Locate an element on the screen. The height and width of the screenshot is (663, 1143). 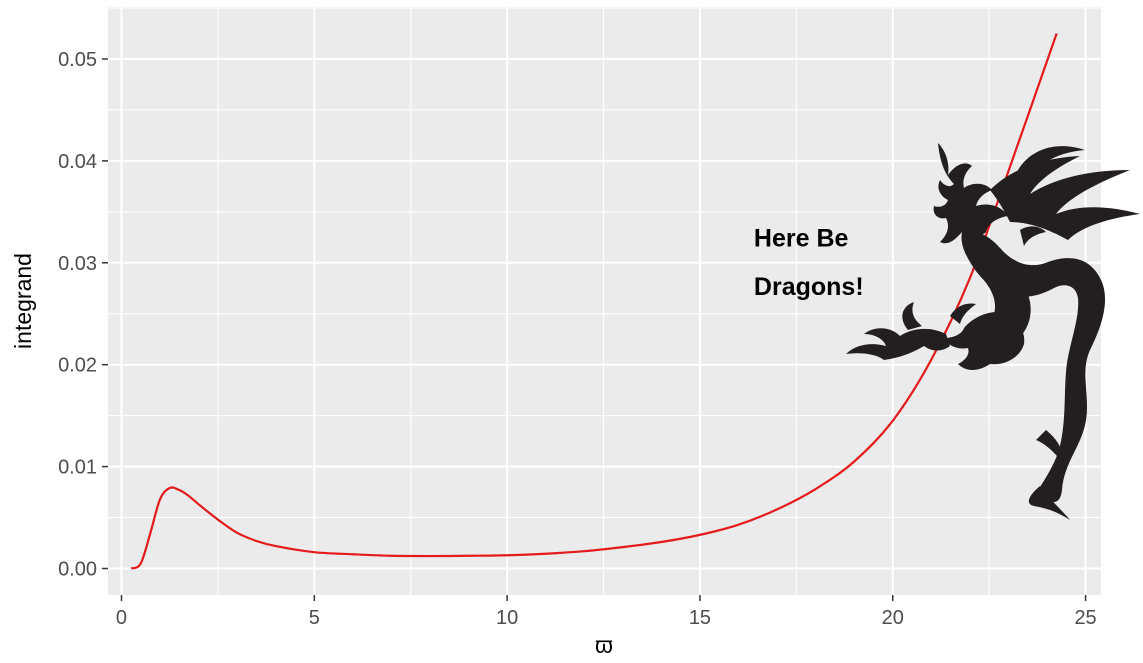
y-axis-title: integrand is located at coordinates (23, 301).